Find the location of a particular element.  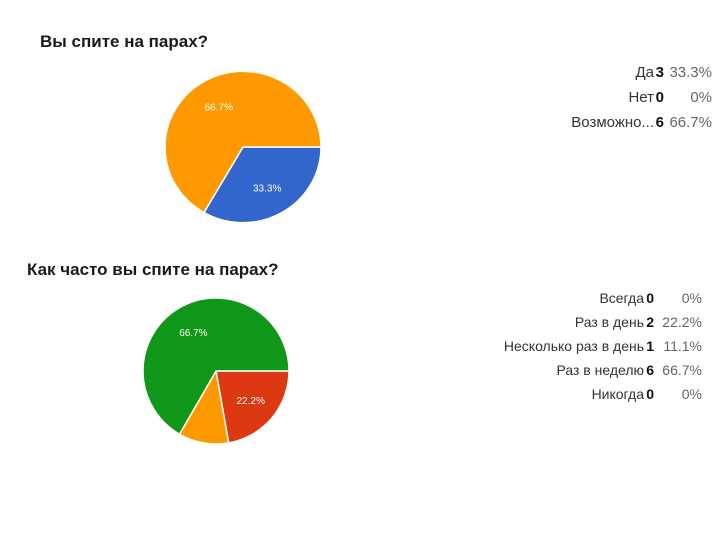

legend-row: Раз в день 2 22.2% is located at coordinates (603, 322).